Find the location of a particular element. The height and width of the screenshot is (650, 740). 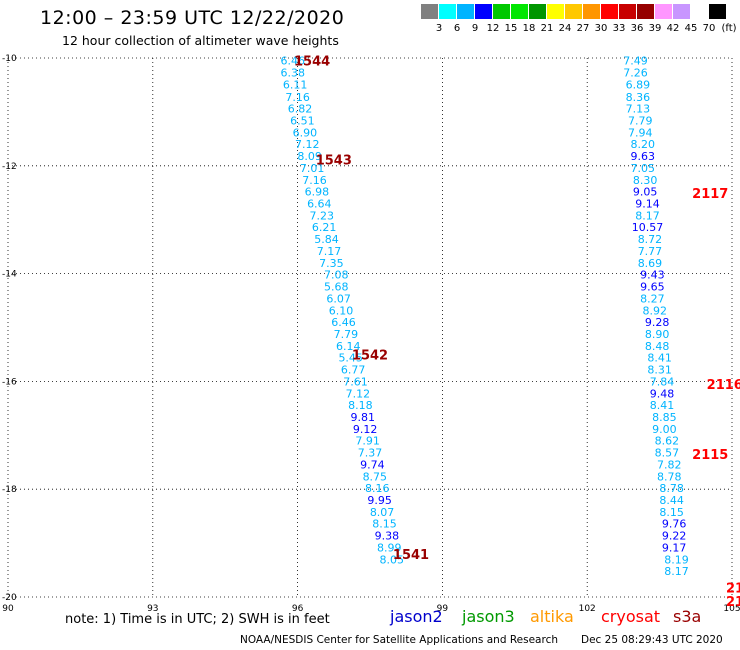

wave-height-point: 8.69 is located at coordinates (650, 263).